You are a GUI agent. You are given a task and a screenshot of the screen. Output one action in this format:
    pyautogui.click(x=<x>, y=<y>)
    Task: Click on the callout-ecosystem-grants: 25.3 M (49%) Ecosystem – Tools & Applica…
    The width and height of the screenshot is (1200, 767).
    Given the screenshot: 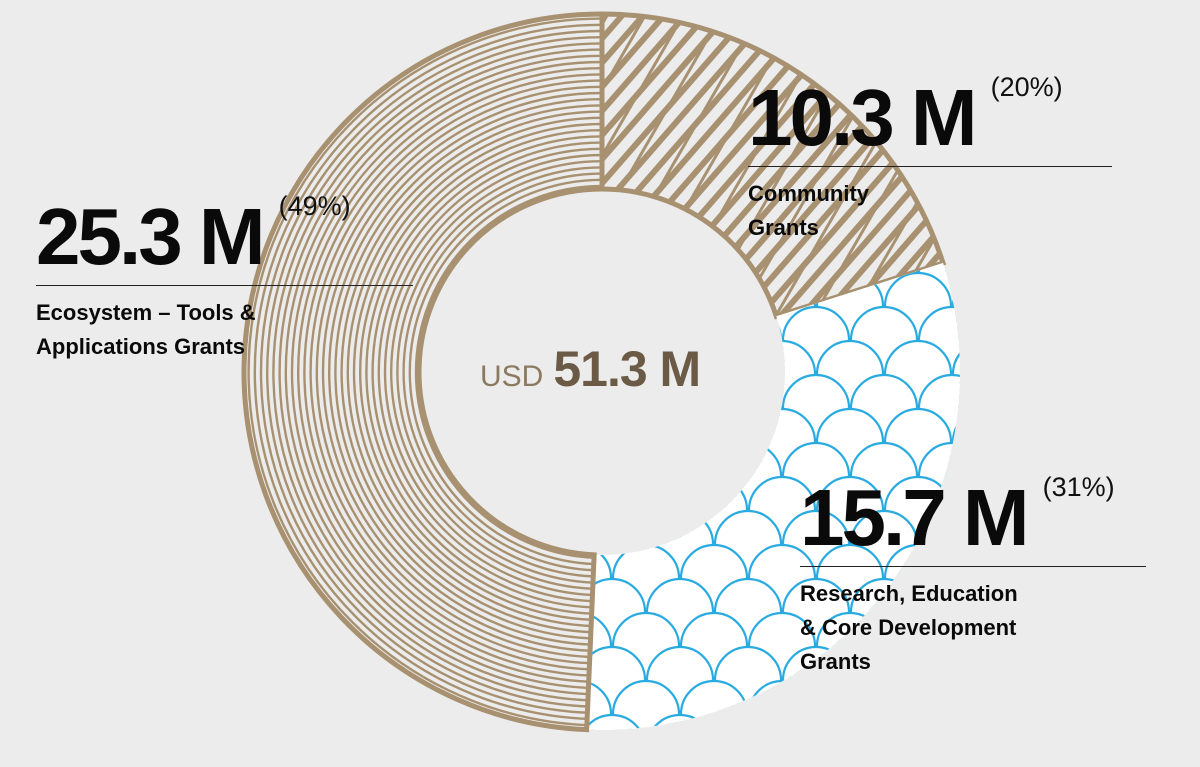 What is the action you would take?
    pyautogui.click(x=224, y=277)
    